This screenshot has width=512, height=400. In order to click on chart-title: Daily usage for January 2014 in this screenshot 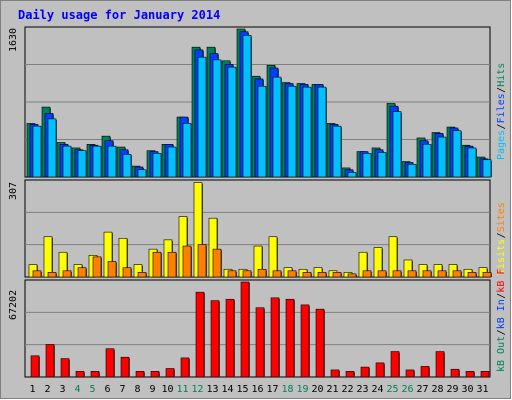, I will do `click(119, 15)`.